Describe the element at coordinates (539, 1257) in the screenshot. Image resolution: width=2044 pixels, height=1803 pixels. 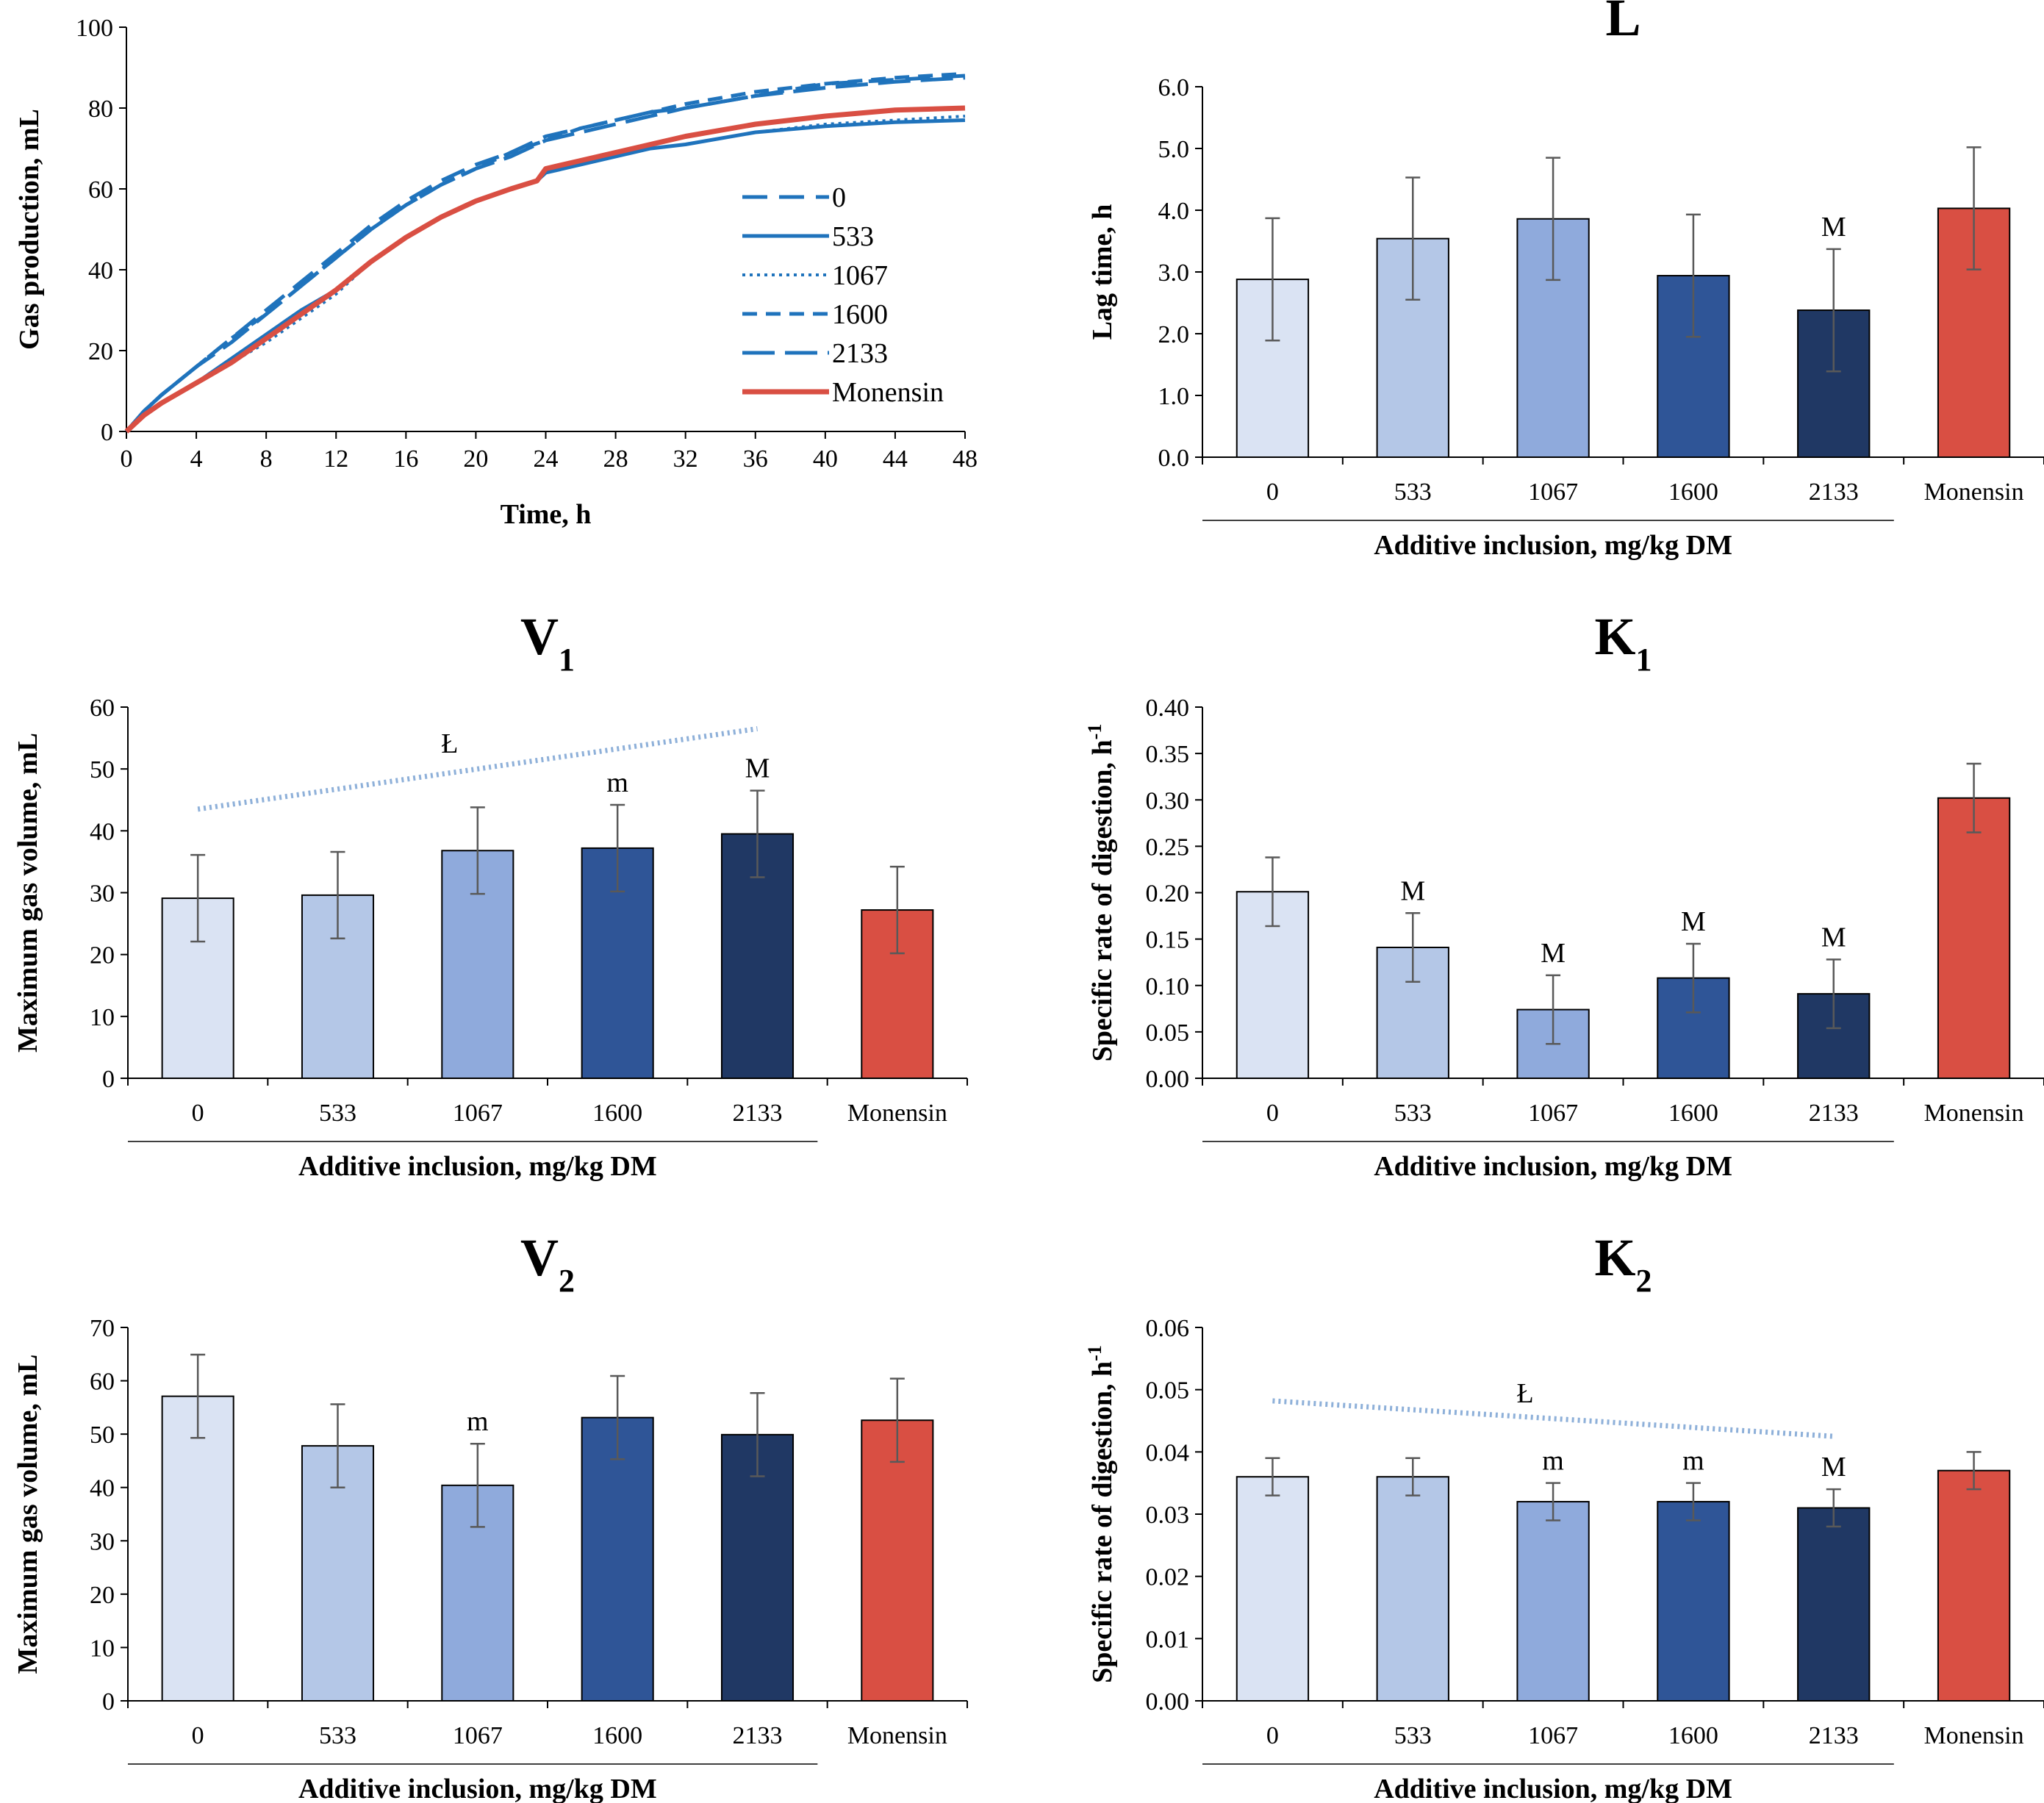
I see `panel-title-main: V` at that location.